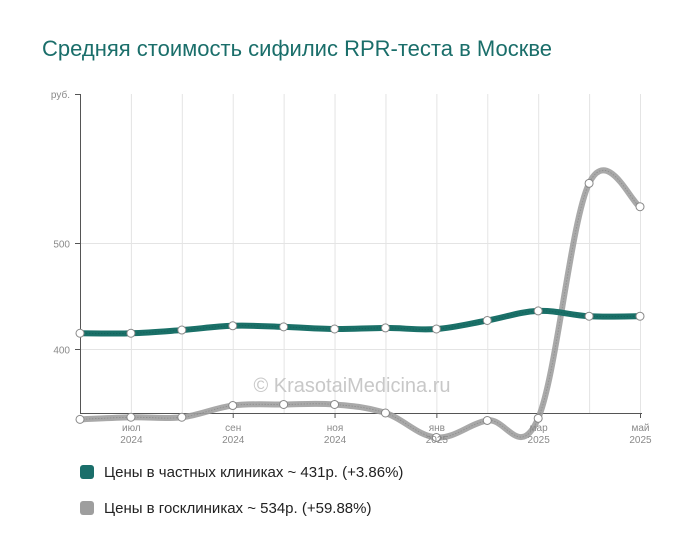  I want to click on legend-label-public: Цены в госклиниках ~ 534р. (+59.88%), so click(238, 508).